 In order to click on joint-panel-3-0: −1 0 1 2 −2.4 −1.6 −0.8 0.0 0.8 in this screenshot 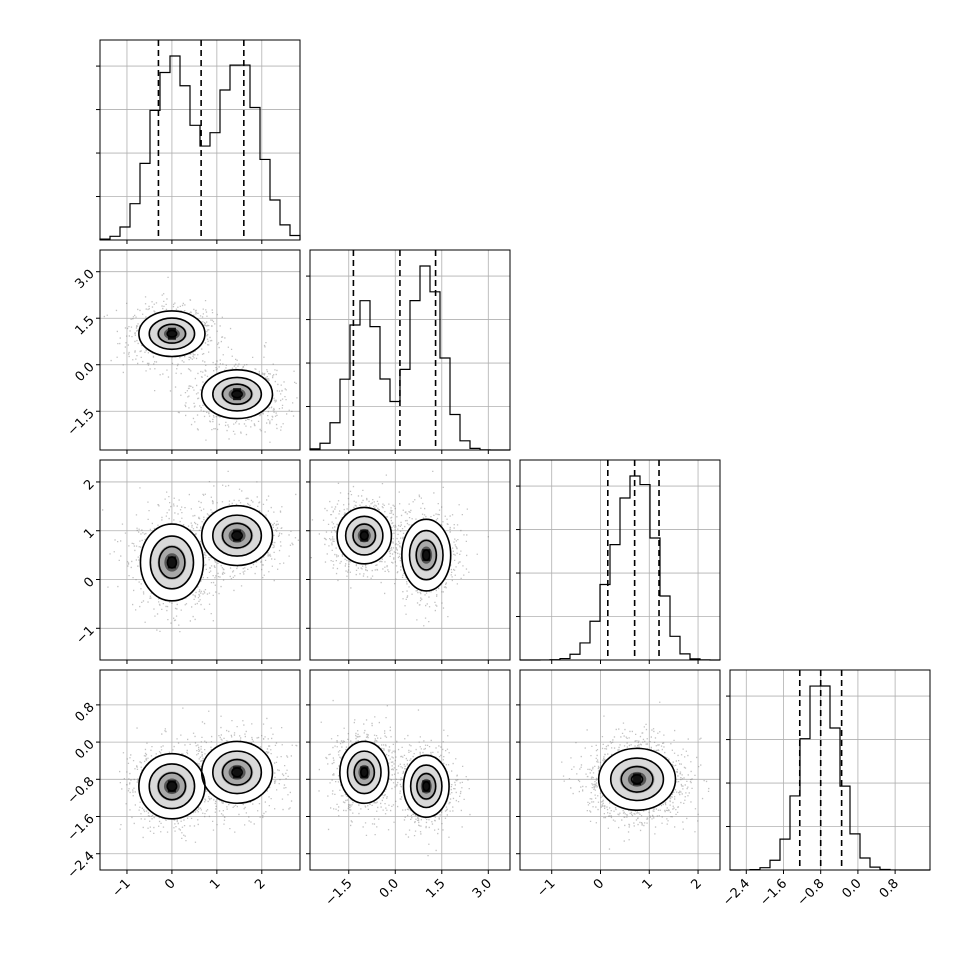, I will do `click(183, 784)`.